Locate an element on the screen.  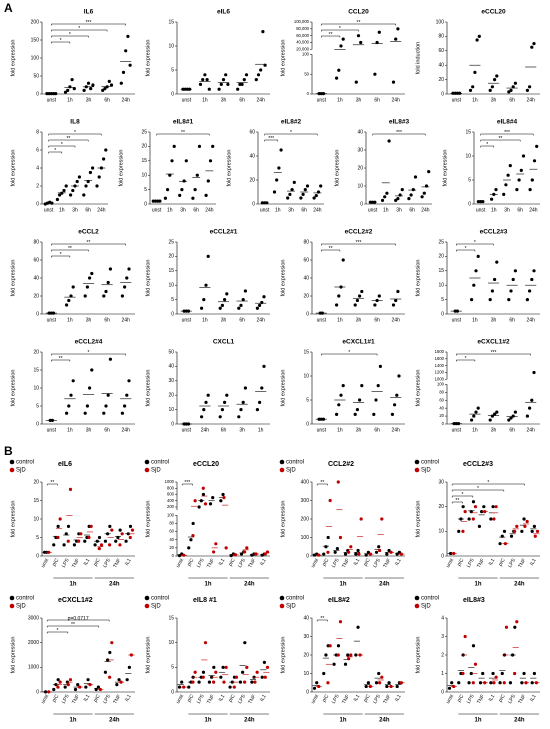
x-tick-label: 3h is located at coordinates (359, 100).